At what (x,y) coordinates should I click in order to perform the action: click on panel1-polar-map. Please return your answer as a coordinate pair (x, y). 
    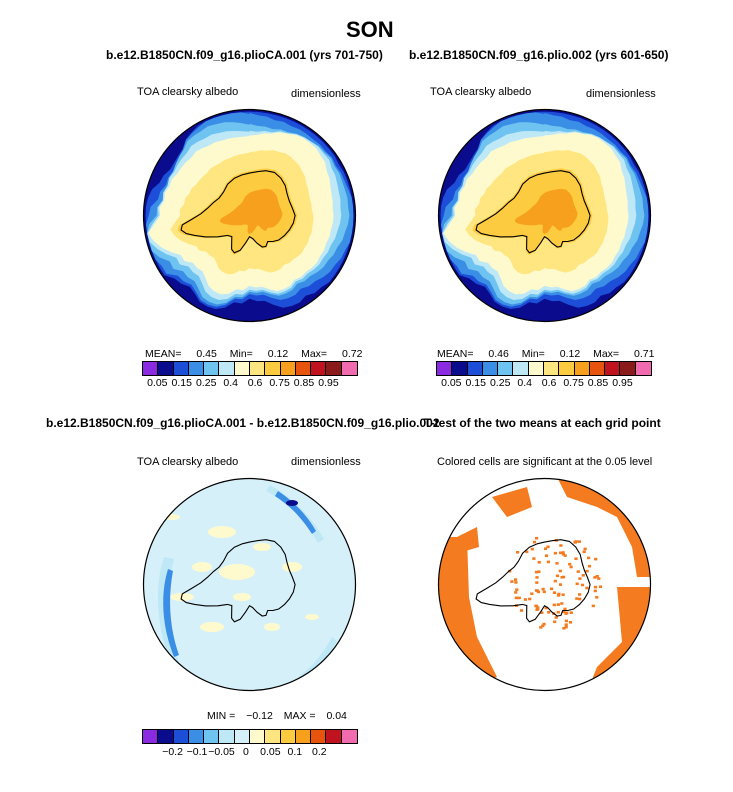
    Looking at the image, I should click on (249, 215).